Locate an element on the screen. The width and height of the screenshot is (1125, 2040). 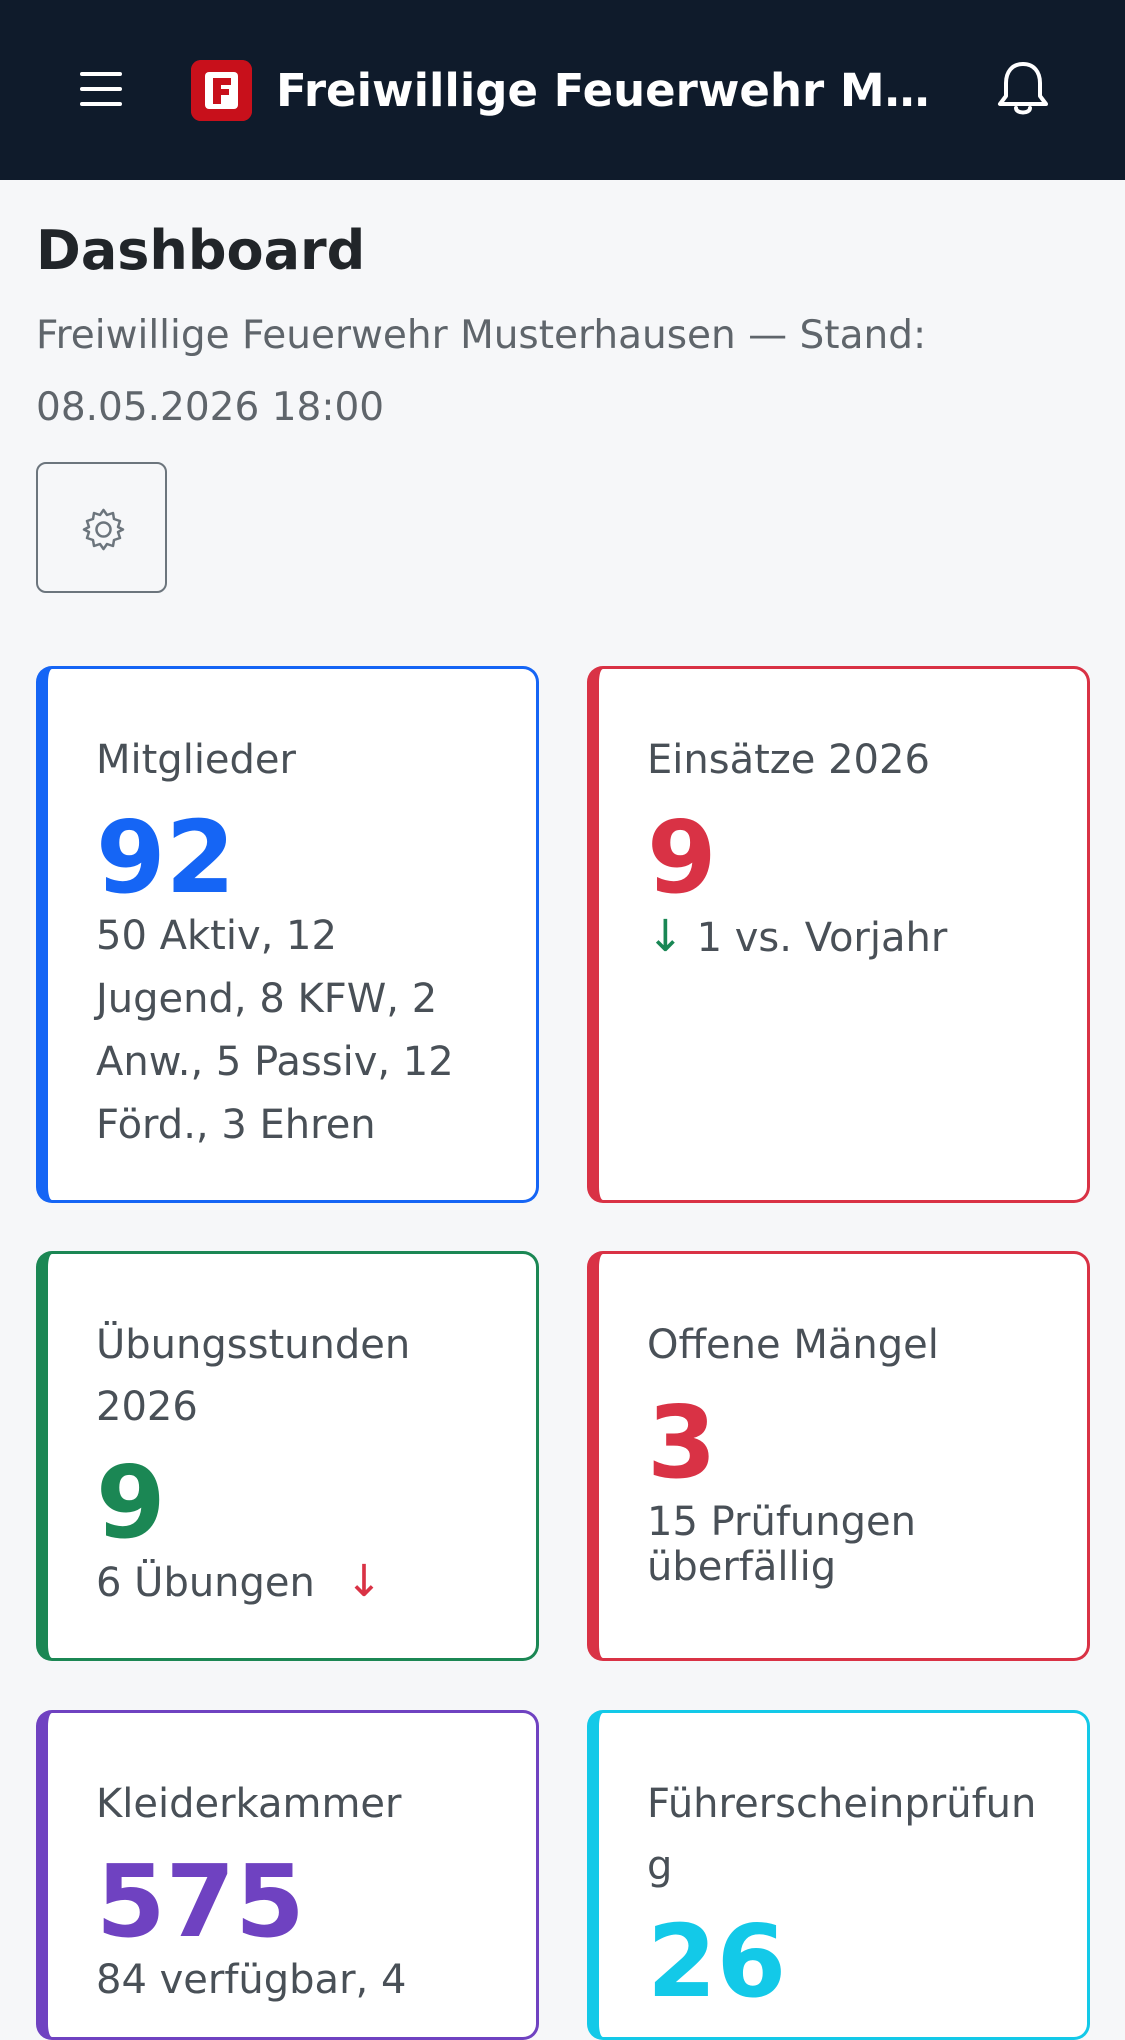
card-kleiderkammer: Kleiderkammer 575 84 verfügbar, 4 is located at coordinates (287, 1875).